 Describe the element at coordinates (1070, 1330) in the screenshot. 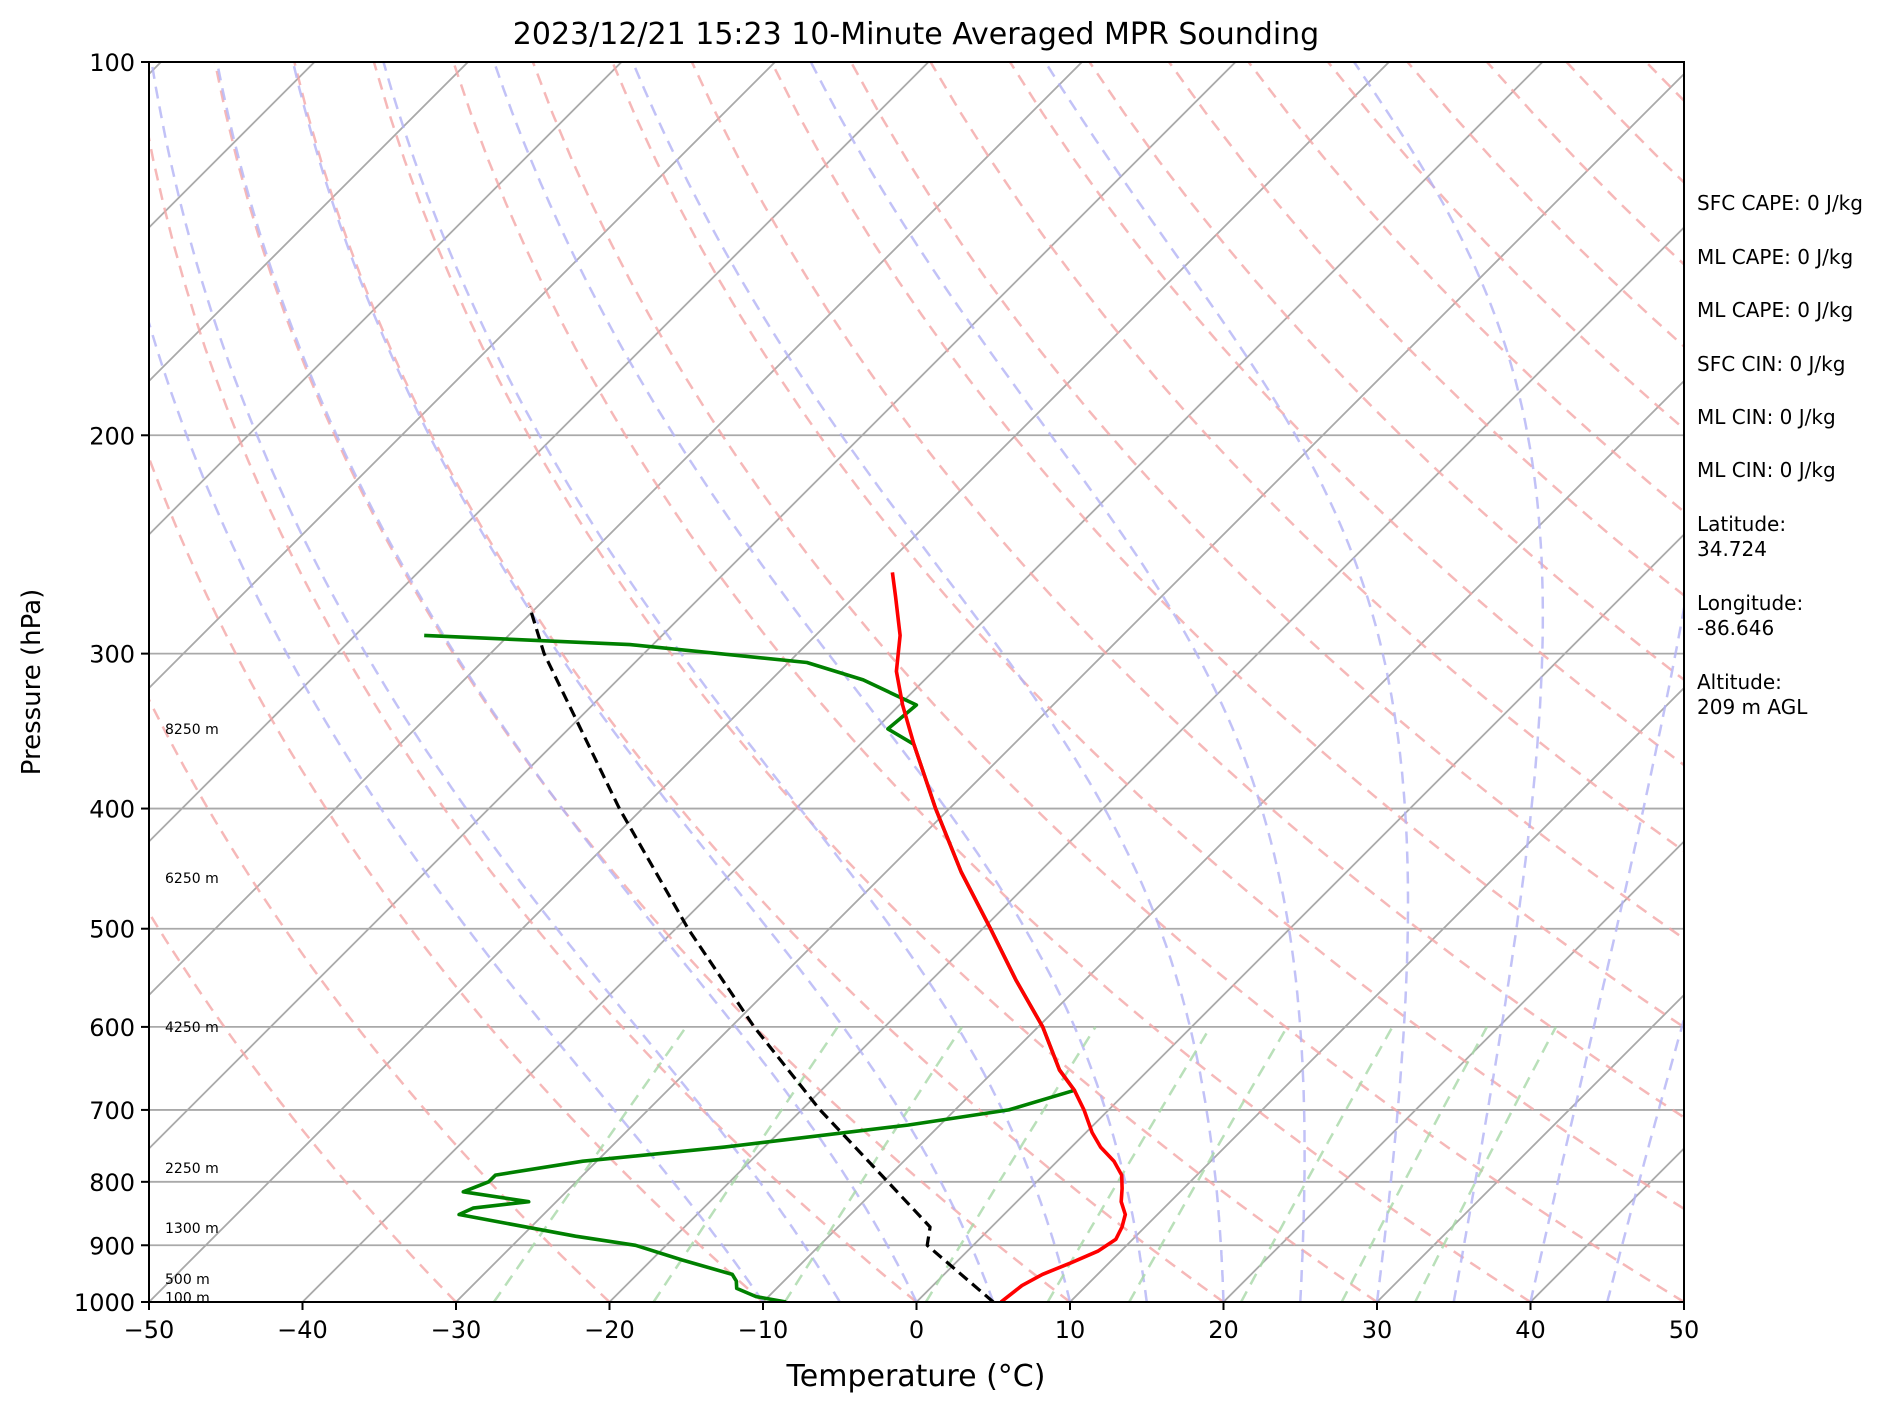

I see `x-tick-label: 10` at that location.